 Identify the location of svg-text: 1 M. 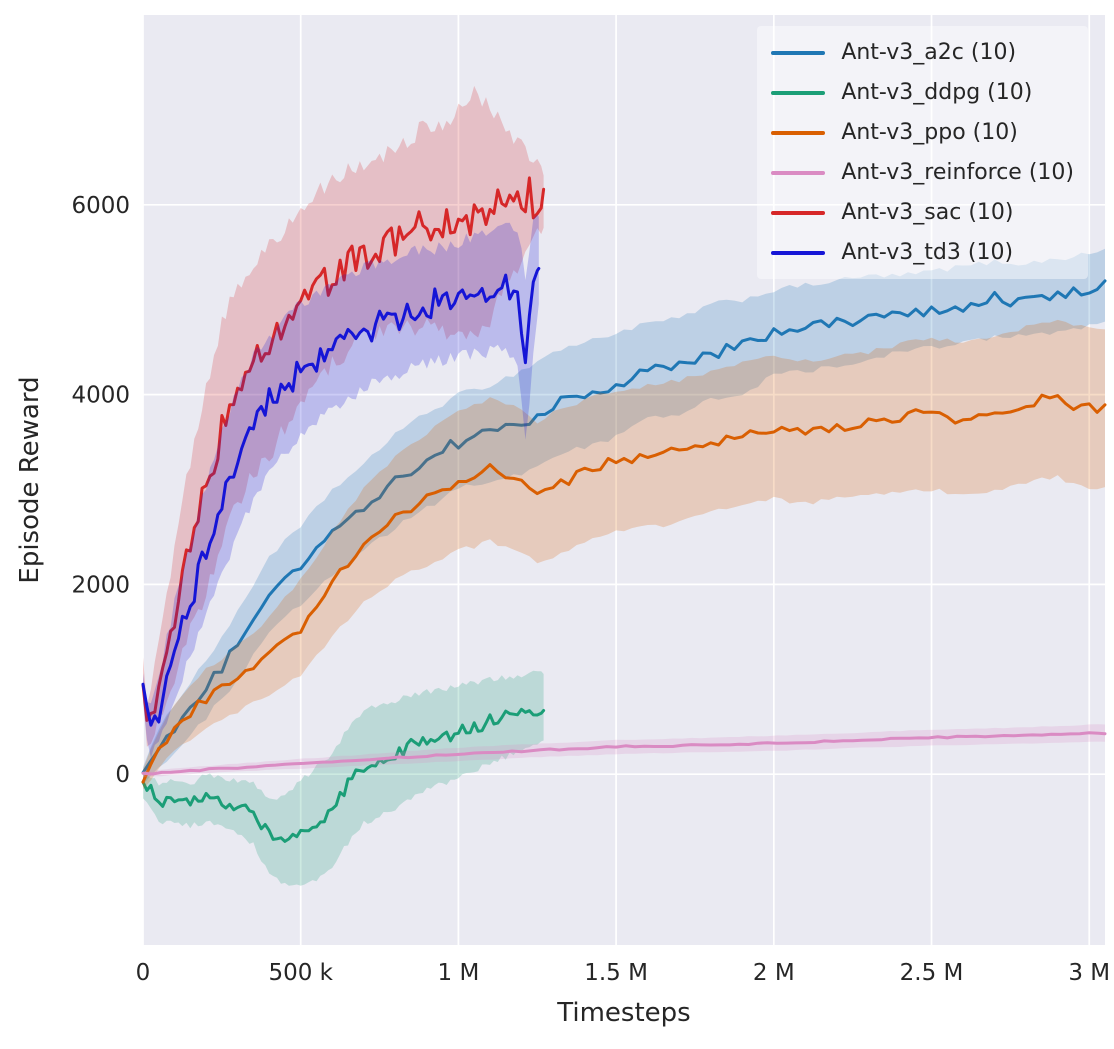
(459, 973).